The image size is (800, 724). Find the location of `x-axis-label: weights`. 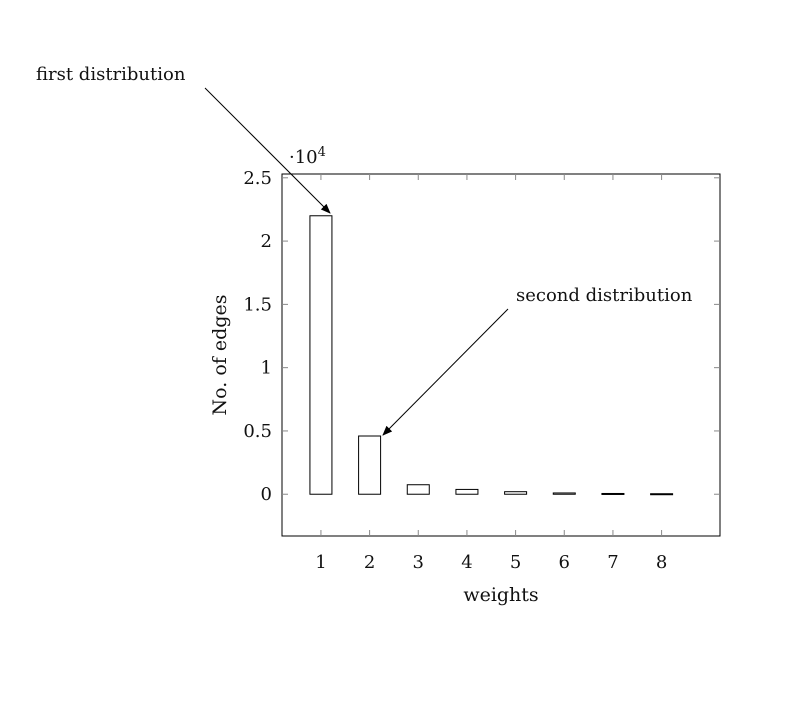

x-axis-label: weights is located at coordinates (500, 595).